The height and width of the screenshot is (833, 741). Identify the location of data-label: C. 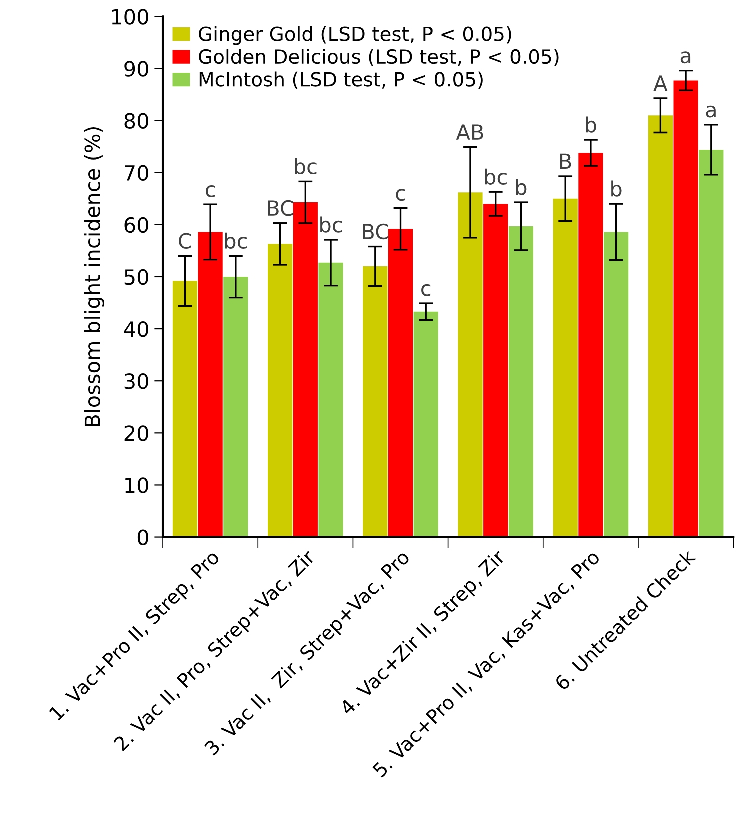
(185, 241).